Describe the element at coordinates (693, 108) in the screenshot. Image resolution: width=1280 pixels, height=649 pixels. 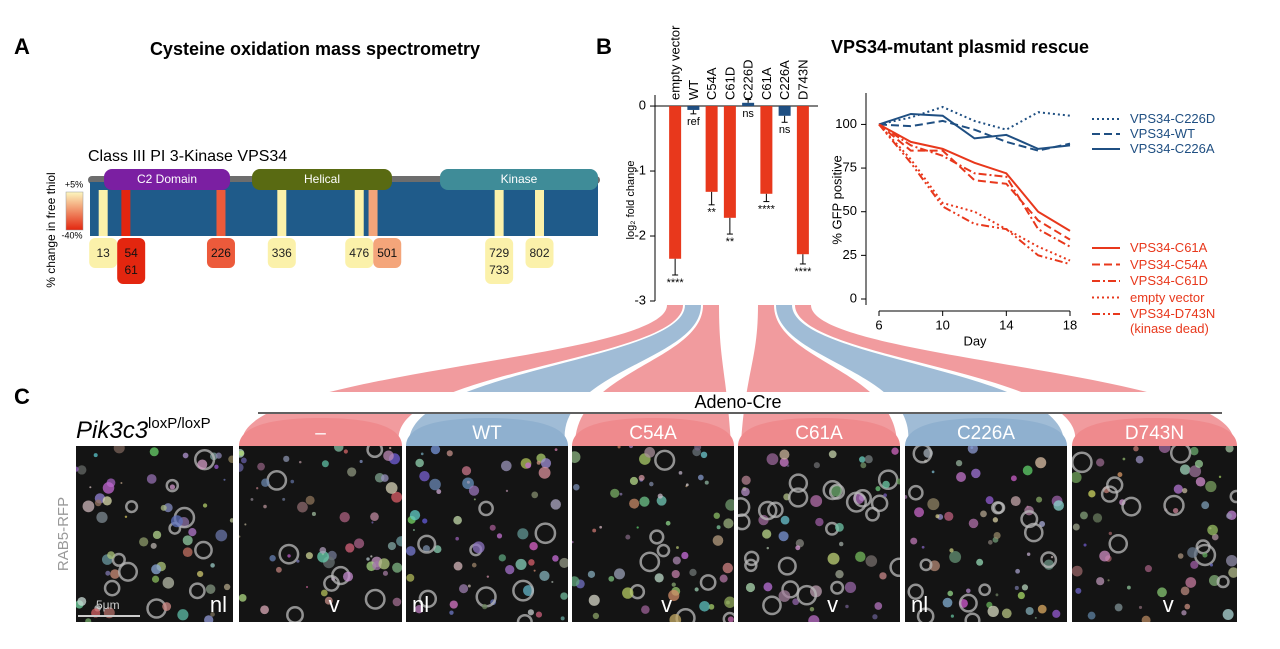
I see `bar` at that location.